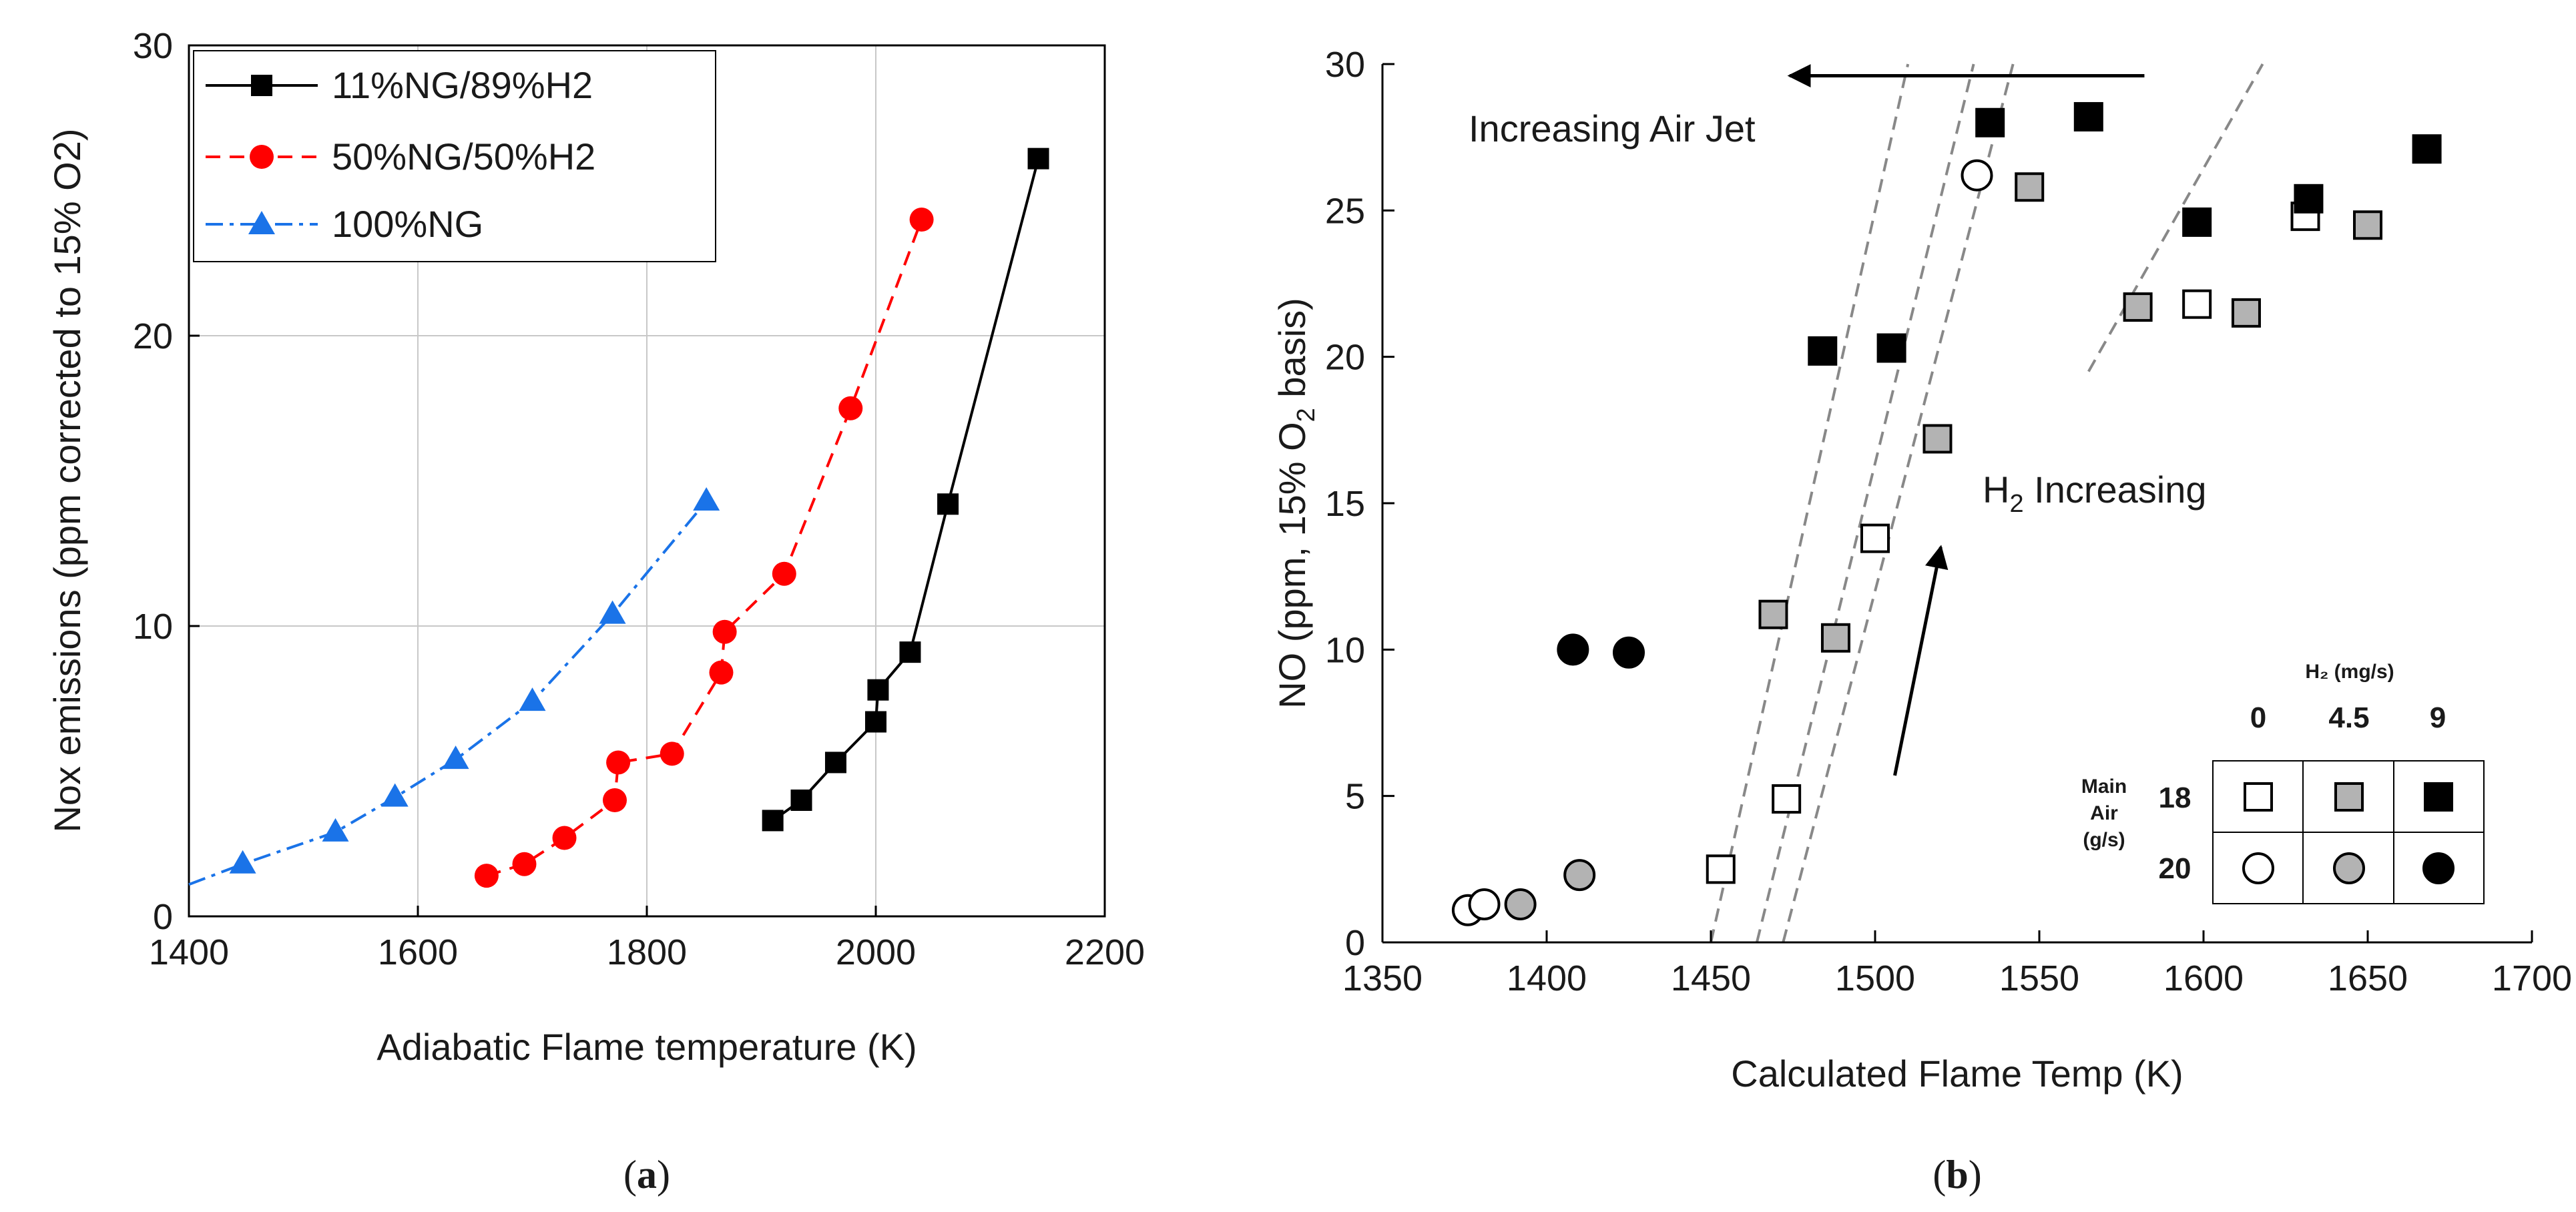  I want to click on inset-marker-square-white, so click(2258, 797).